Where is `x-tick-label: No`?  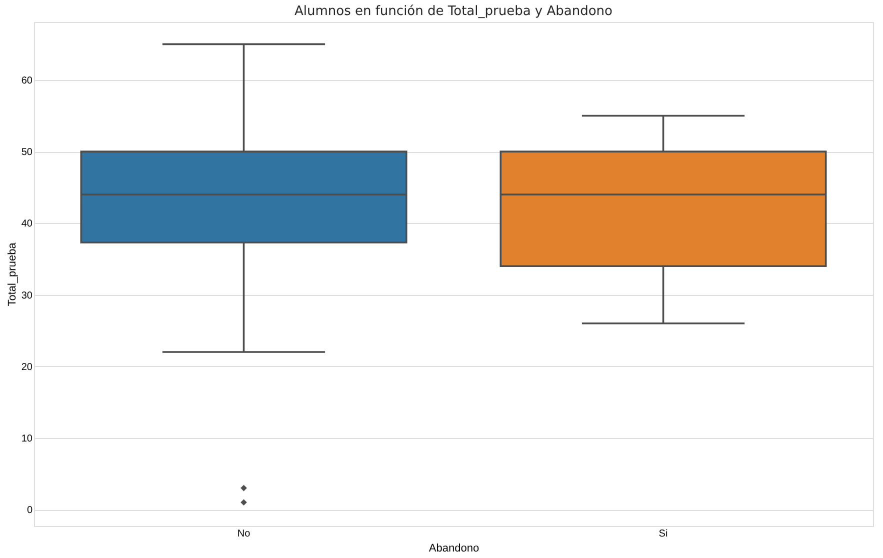 x-tick-label: No is located at coordinates (244, 534).